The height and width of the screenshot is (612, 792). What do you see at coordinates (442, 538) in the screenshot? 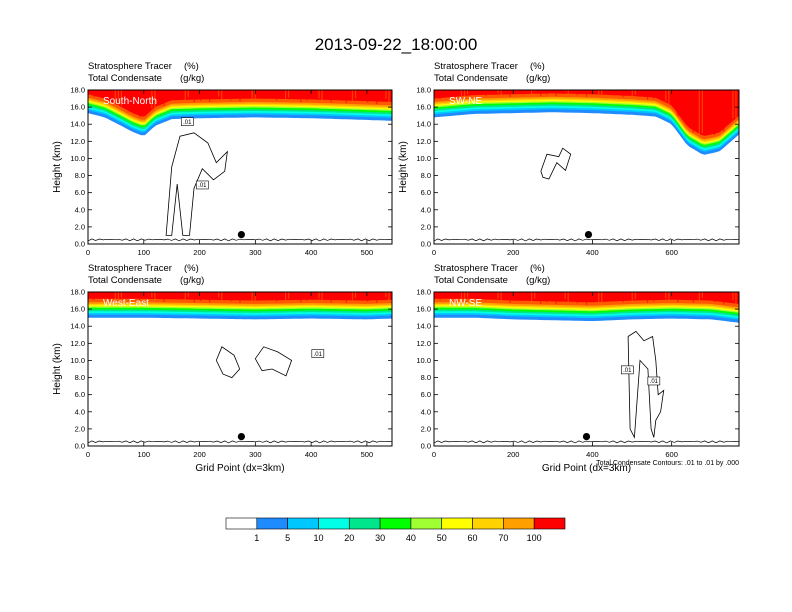
I see `colorbar-label: 50` at bounding box center [442, 538].